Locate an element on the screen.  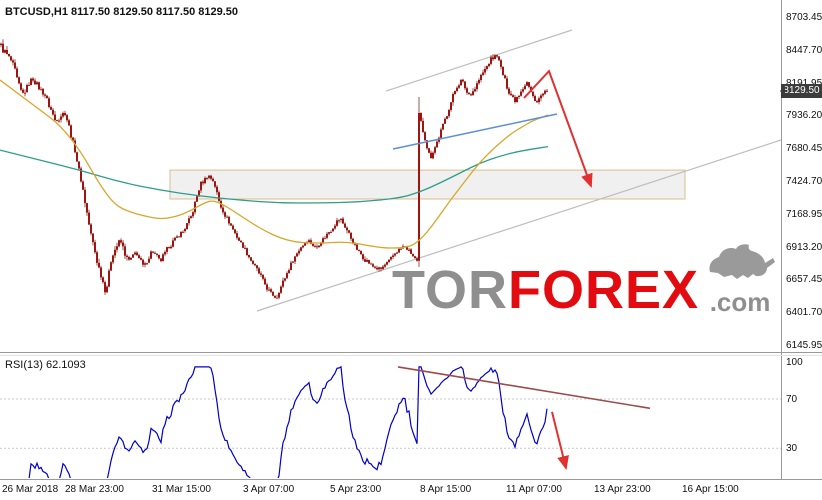
bull-logo-icon is located at coordinates (740, 265).